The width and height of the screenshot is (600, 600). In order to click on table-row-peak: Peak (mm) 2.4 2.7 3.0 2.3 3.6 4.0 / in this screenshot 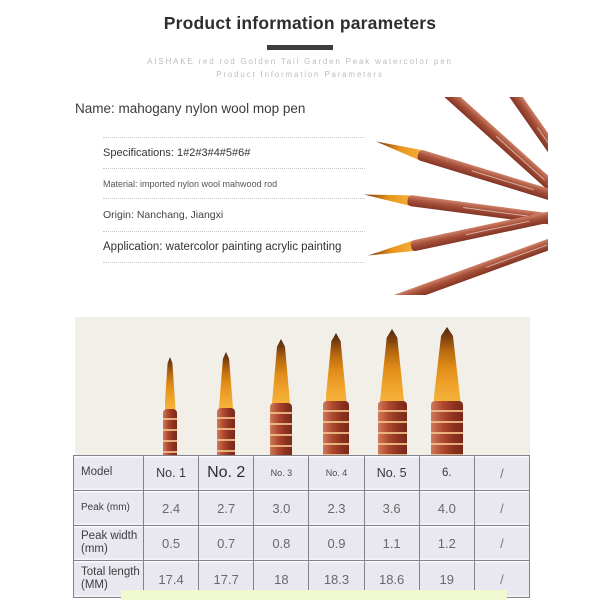, I will do `click(302, 508)`.